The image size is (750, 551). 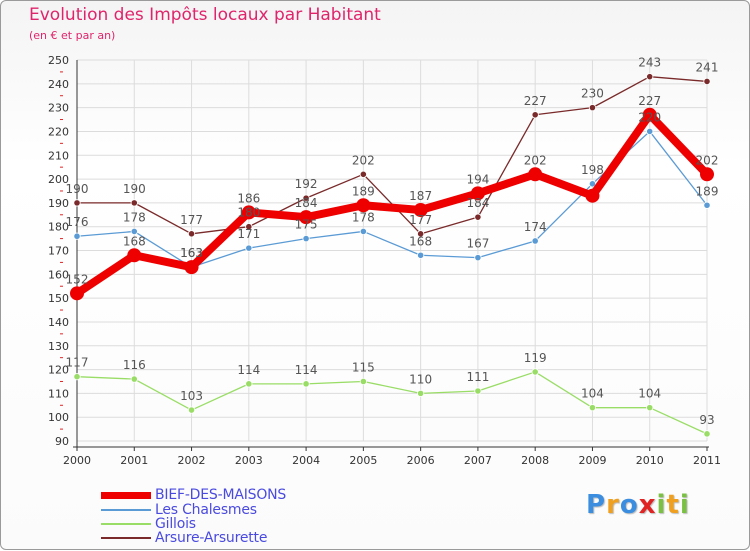 I want to click on x-tick-label: 2010, so click(x=650, y=460).